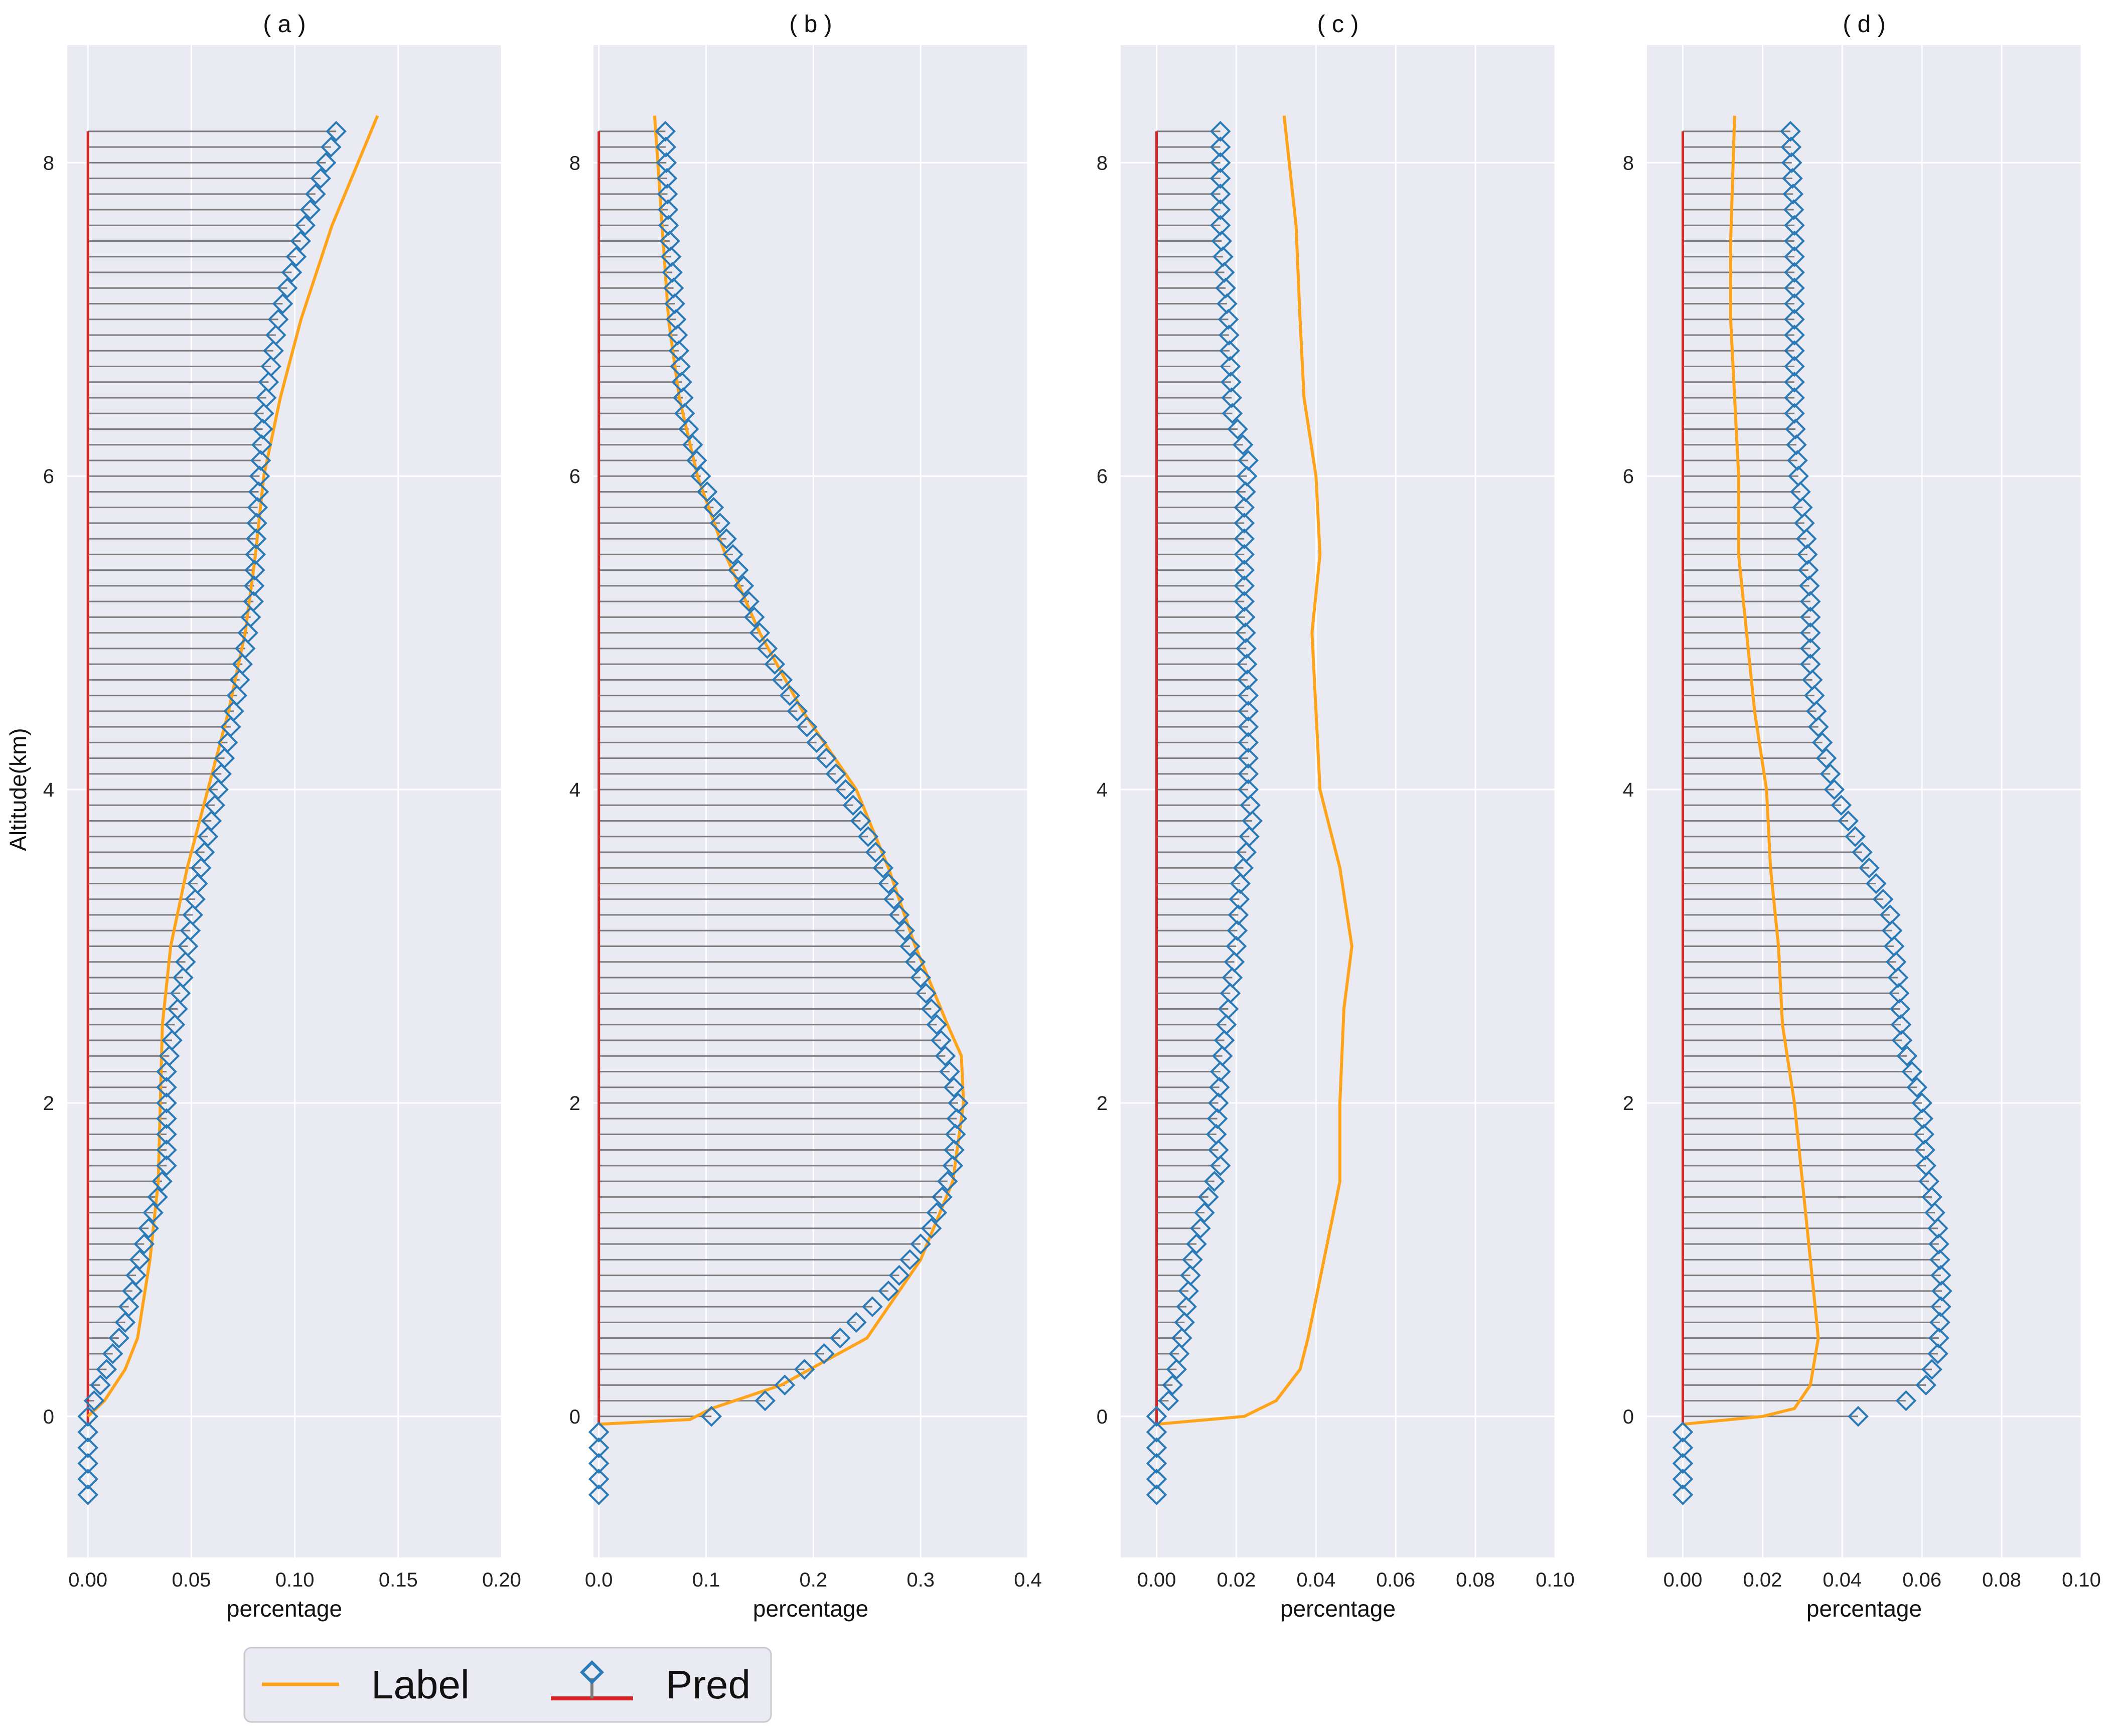 The image size is (2119, 1736). What do you see at coordinates (1102, 790) in the screenshot?
I see `y-tick-label: 4` at bounding box center [1102, 790].